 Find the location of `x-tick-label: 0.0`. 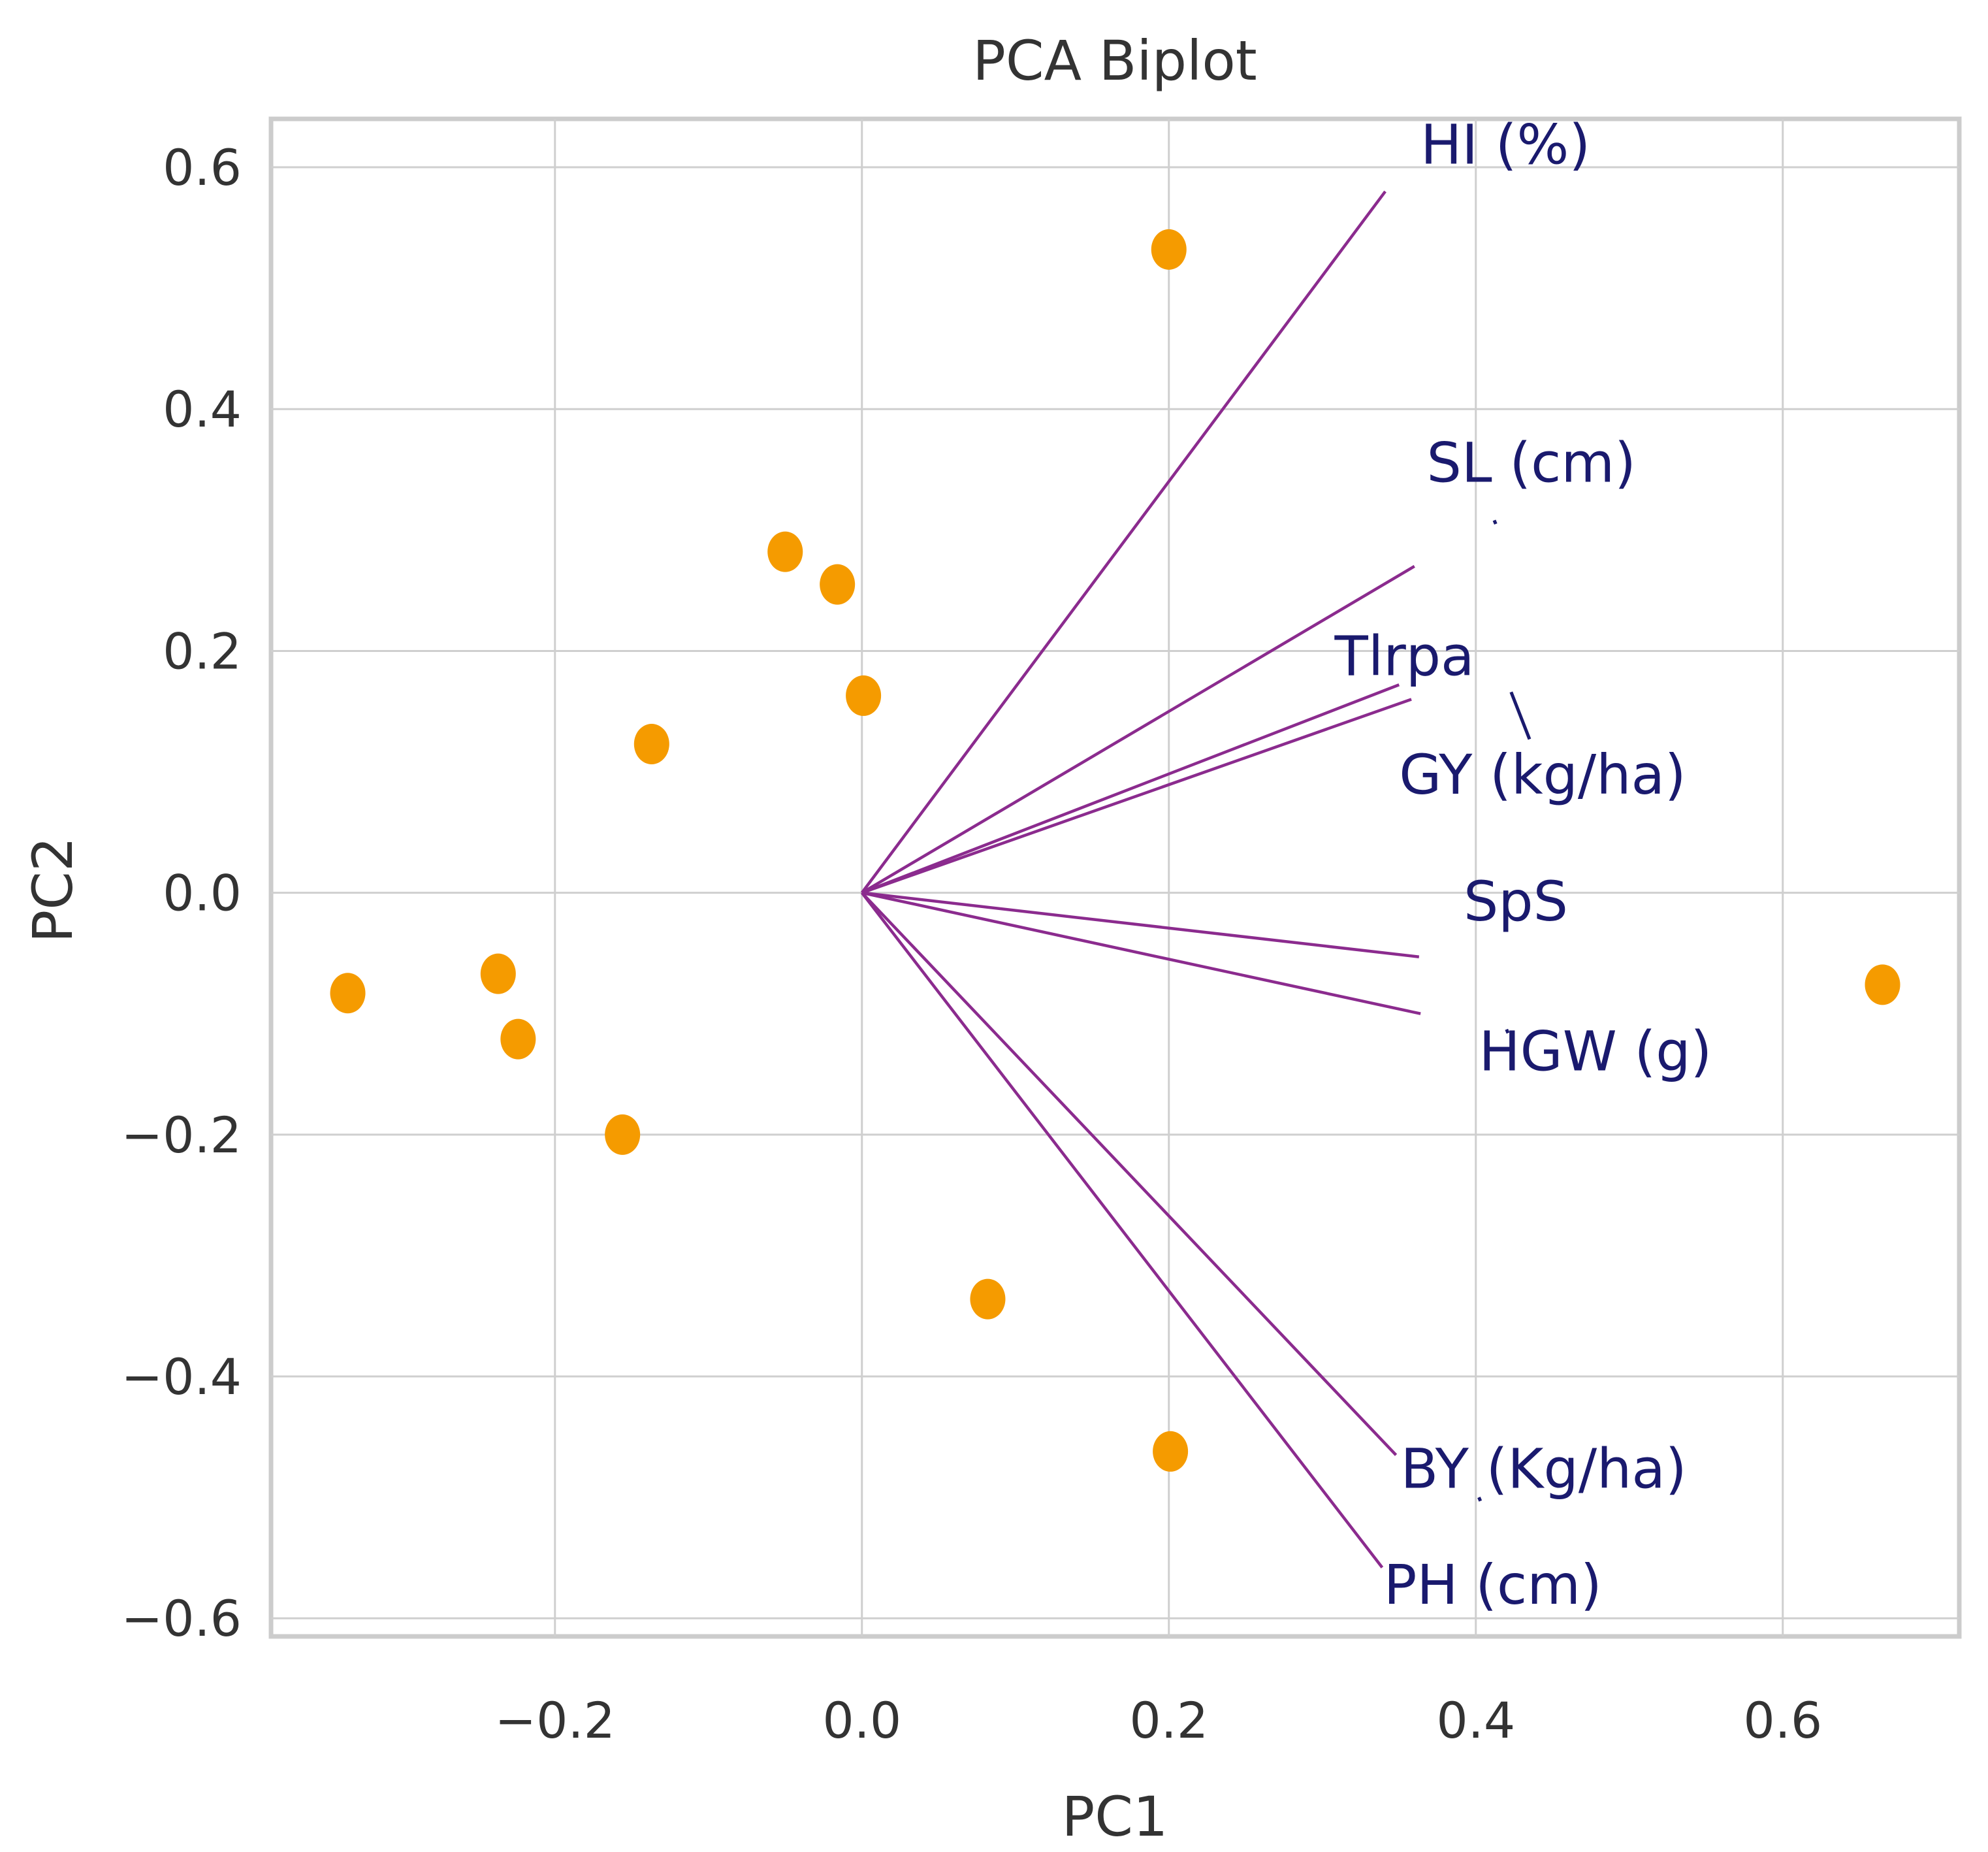

x-tick-label: 0.0 is located at coordinates (861, 1720).